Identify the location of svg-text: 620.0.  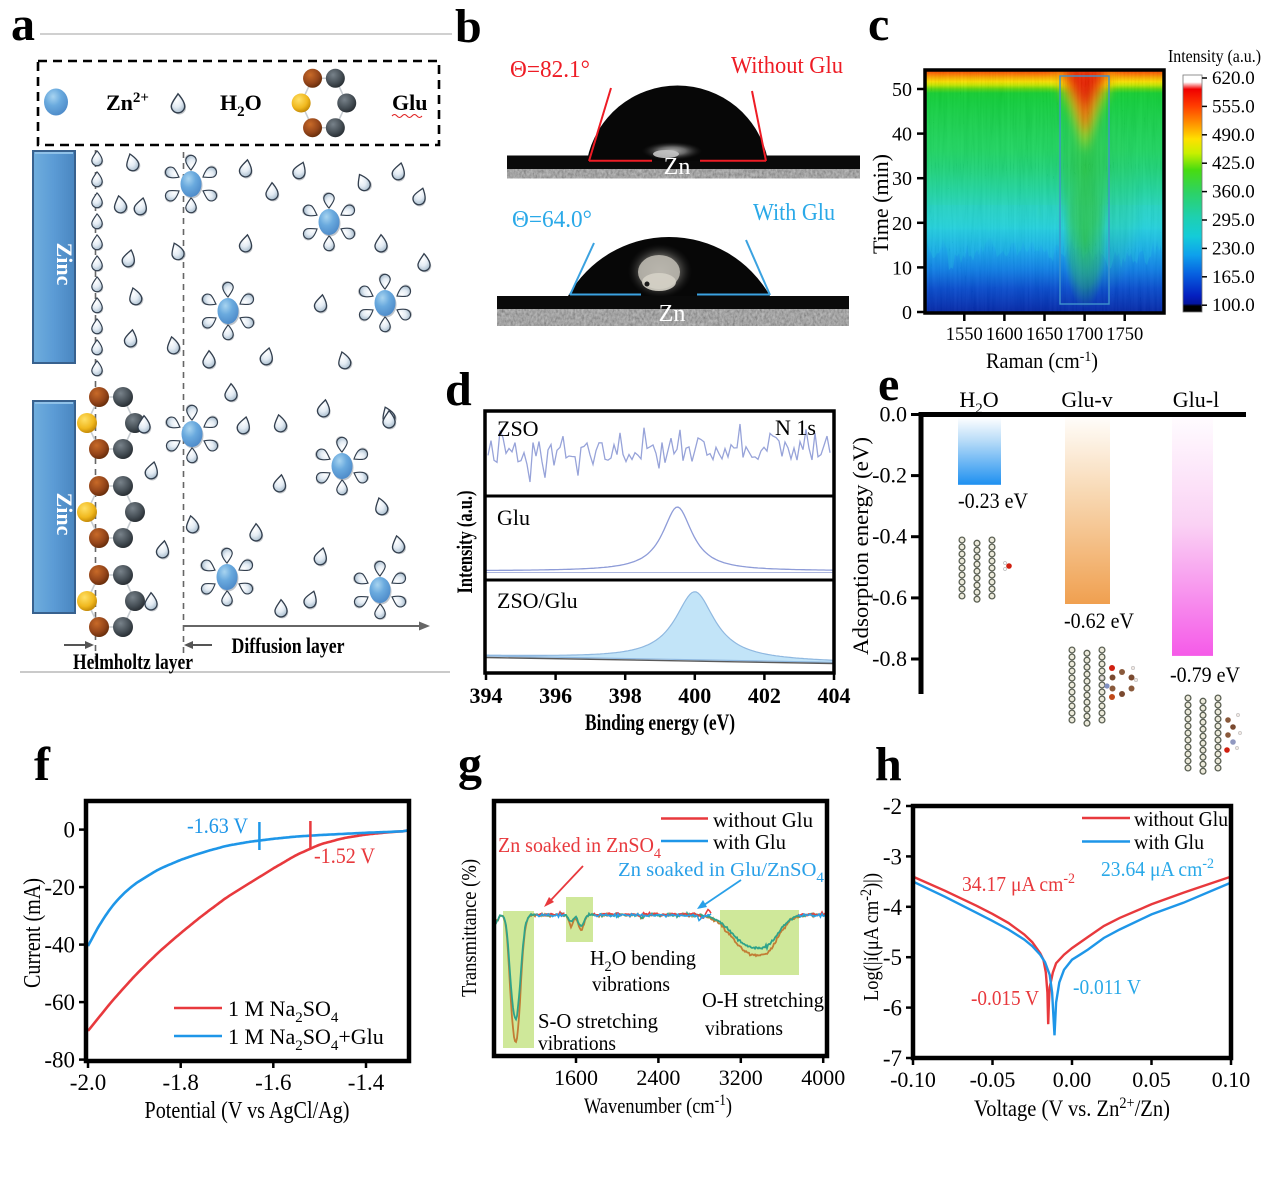
(1233, 78).